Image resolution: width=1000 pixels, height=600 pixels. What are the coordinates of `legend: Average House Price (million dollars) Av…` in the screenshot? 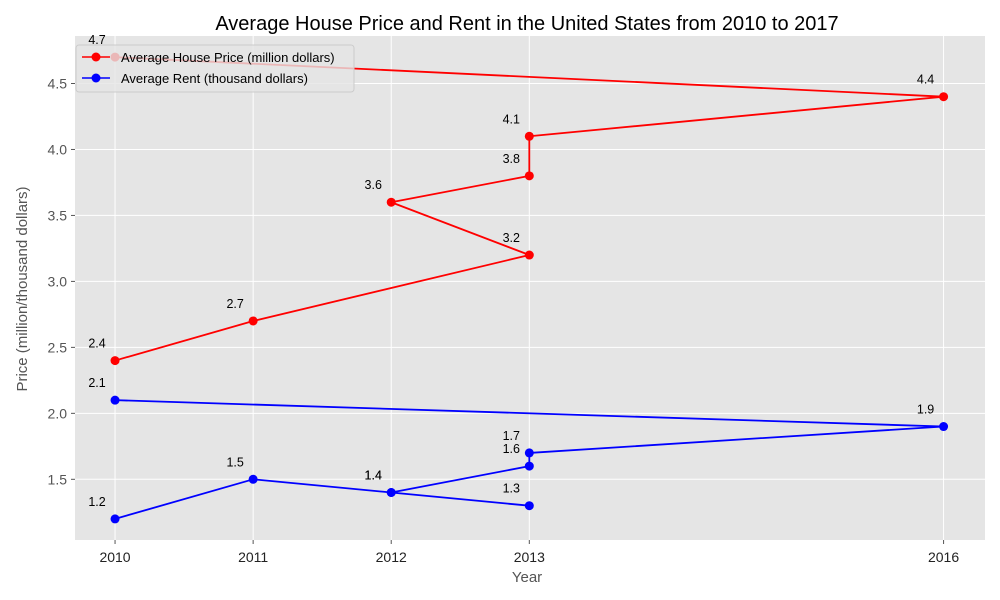 It's located at (215, 68).